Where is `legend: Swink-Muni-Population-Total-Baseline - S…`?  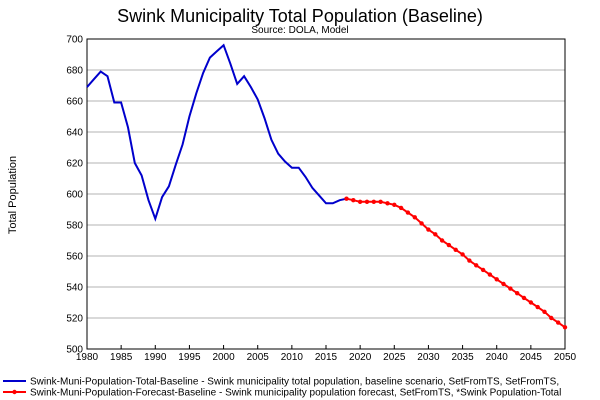 legend: Swink-Muni-Population-Total-Baseline - S… is located at coordinates (282, 388).